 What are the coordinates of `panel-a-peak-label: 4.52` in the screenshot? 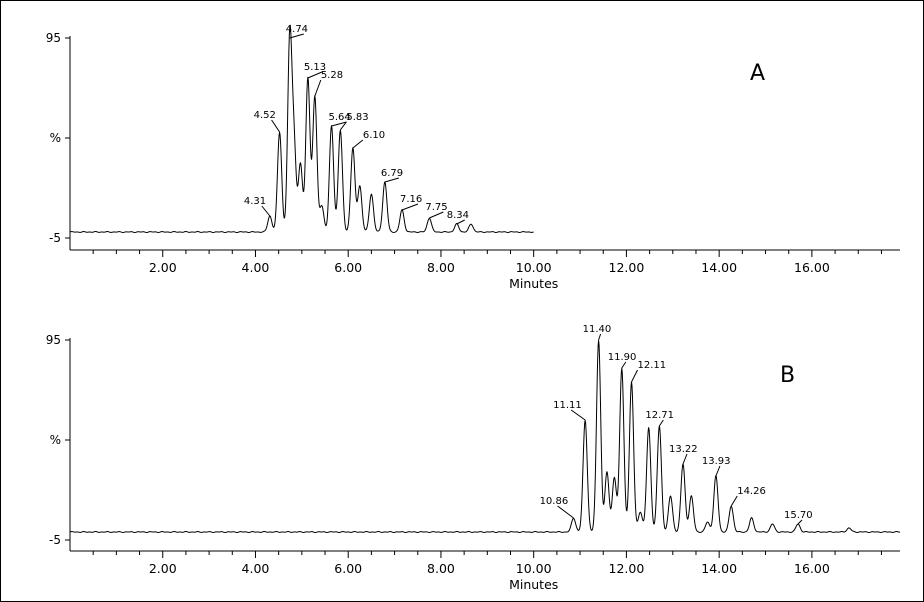 It's located at (265, 115).